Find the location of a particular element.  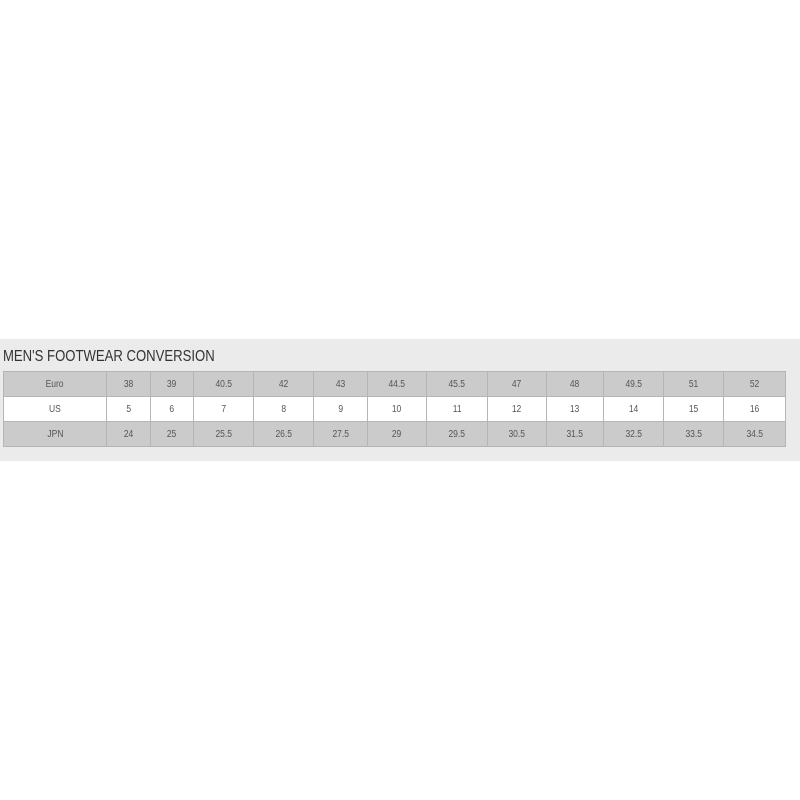

table-cell: 44.5 is located at coordinates (397, 384).